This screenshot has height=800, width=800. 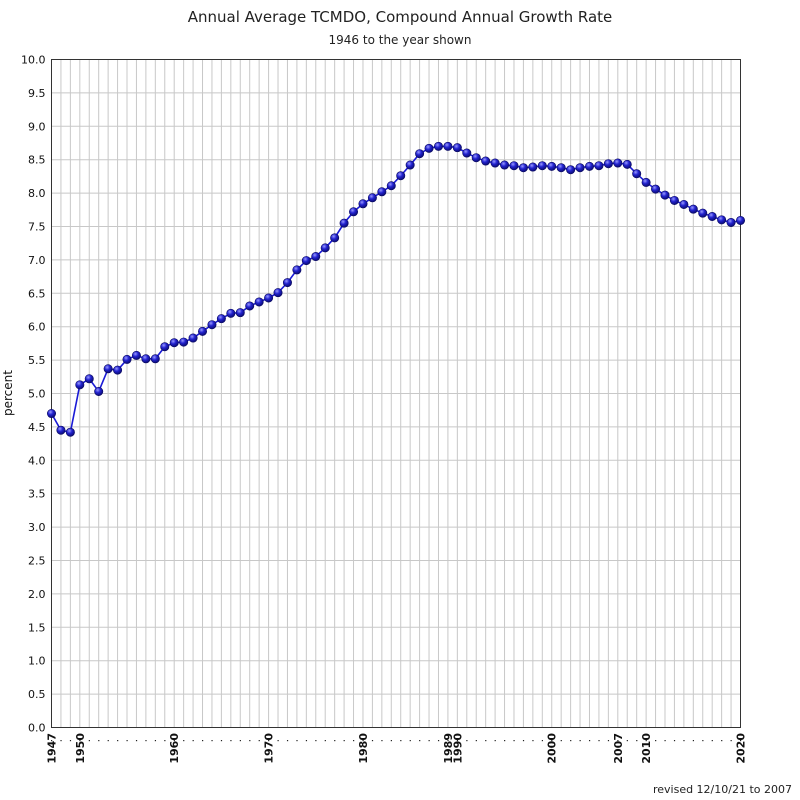 I want to click on y-tick-label: 2.0, so click(x=37, y=594).